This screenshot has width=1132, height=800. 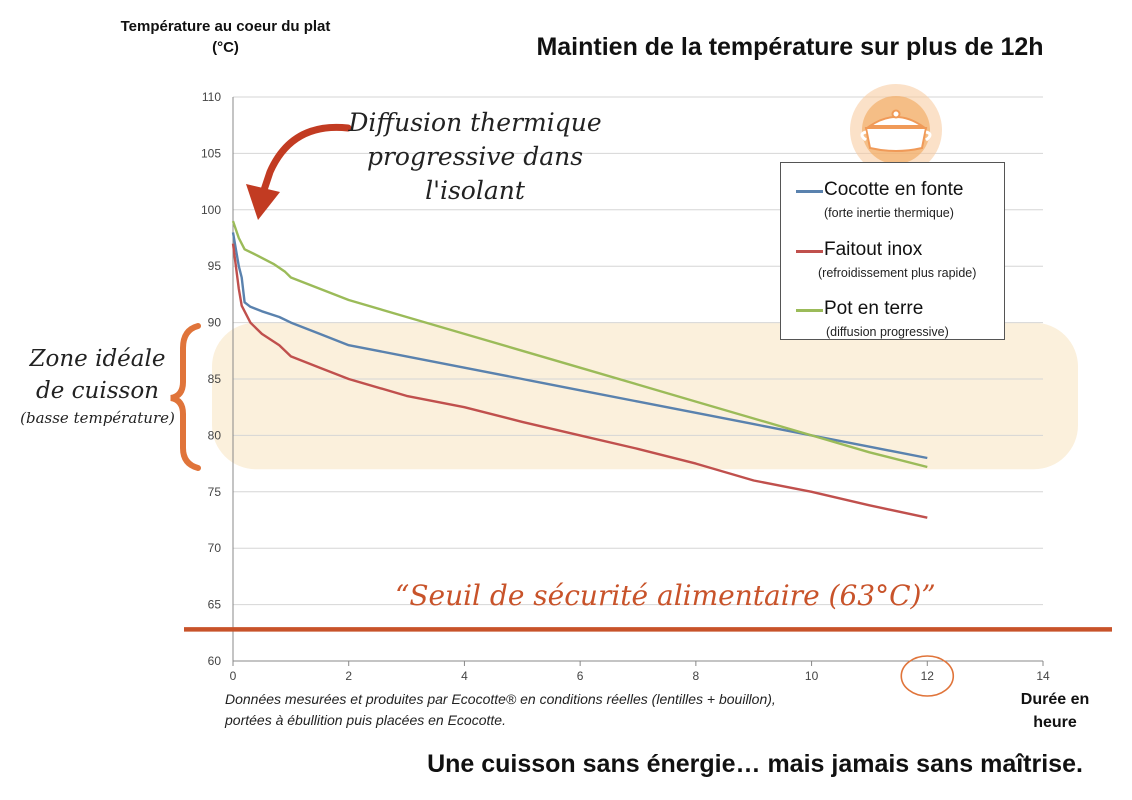 What do you see at coordinates (464, 676) in the screenshot?
I see `x-tick-label: 4` at bounding box center [464, 676].